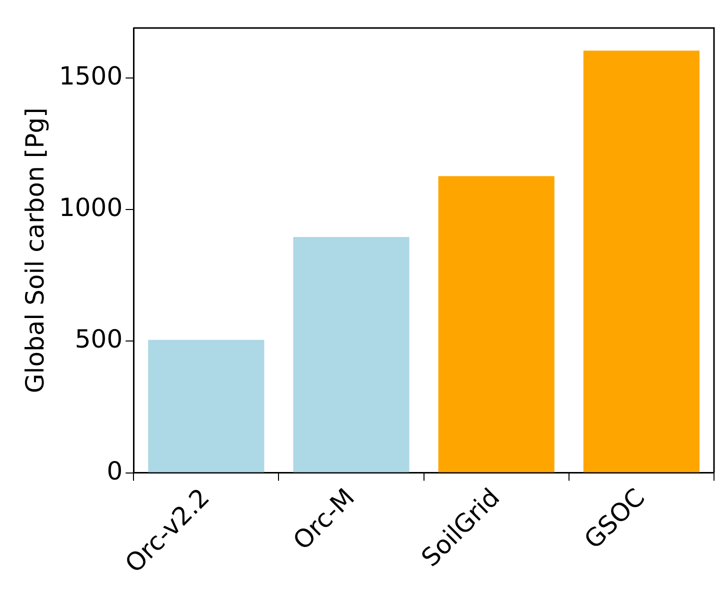 Image resolution: width=726 pixels, height=595 pixels. What do you see at coordinates (91, 207) in the screenshot?
I see `y-tick-label: 1000` at bounding box center [91, 207].